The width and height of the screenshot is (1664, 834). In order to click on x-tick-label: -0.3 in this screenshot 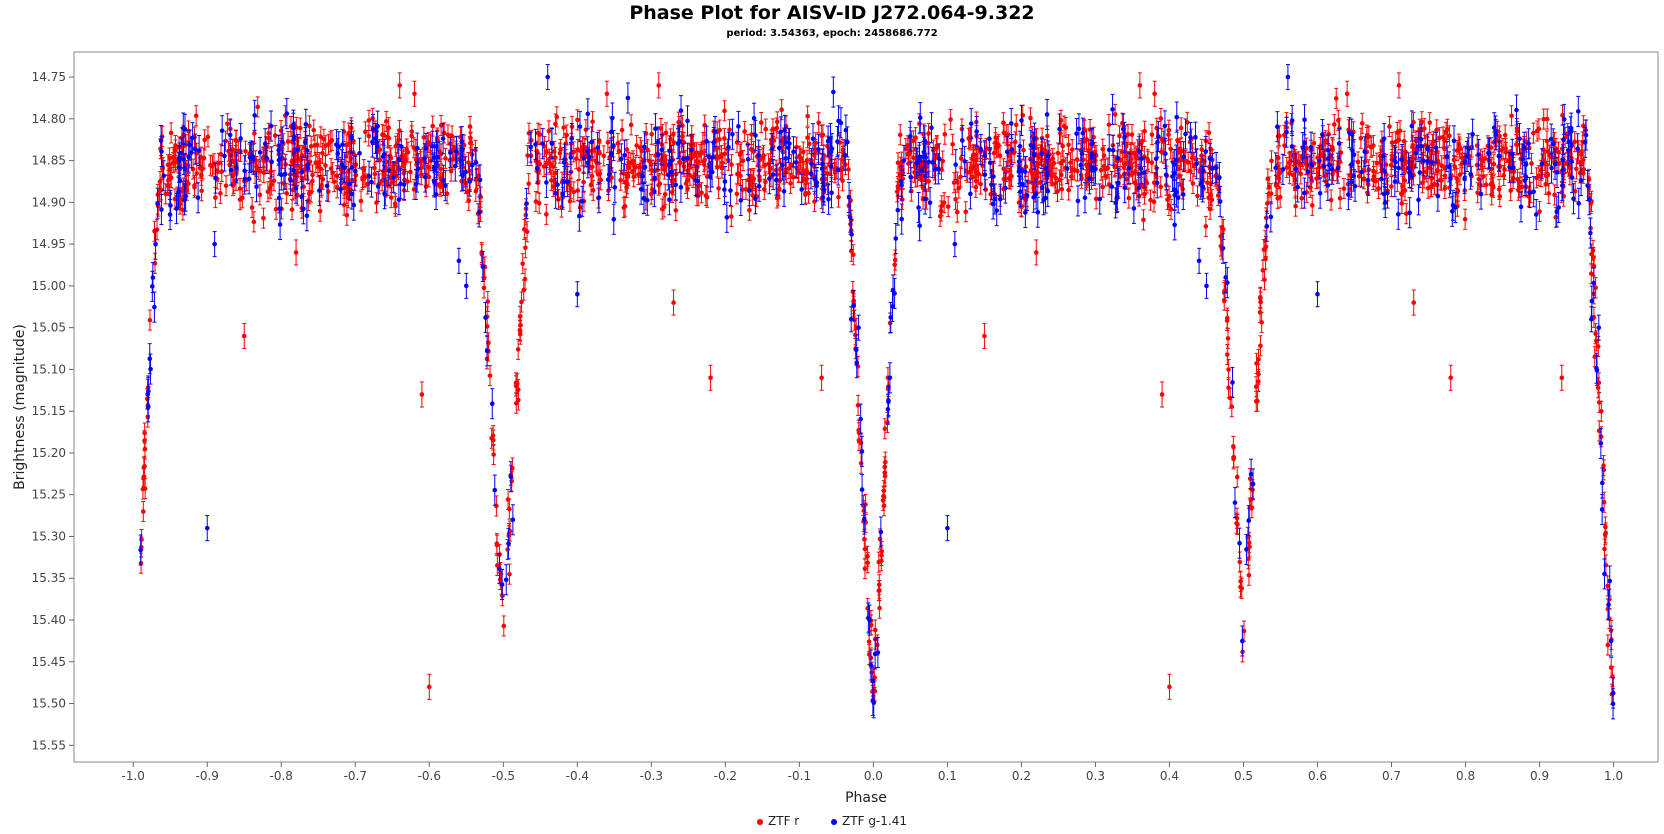, I will do `click(651, 776)`.